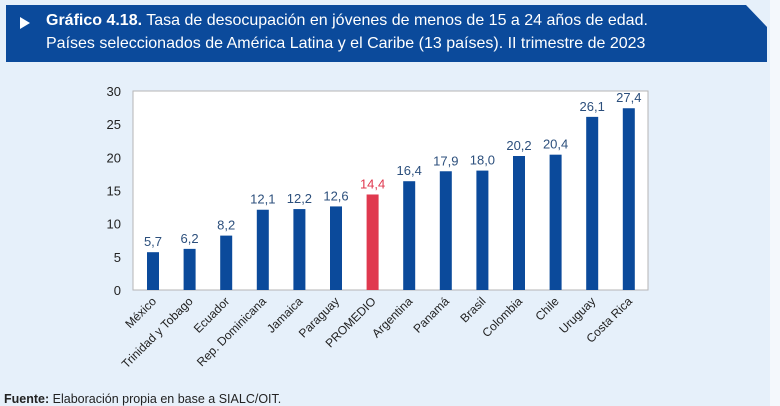 This screenshot has height=406, width=780. I want to click on data-label: 20,4, so click(555, 144).